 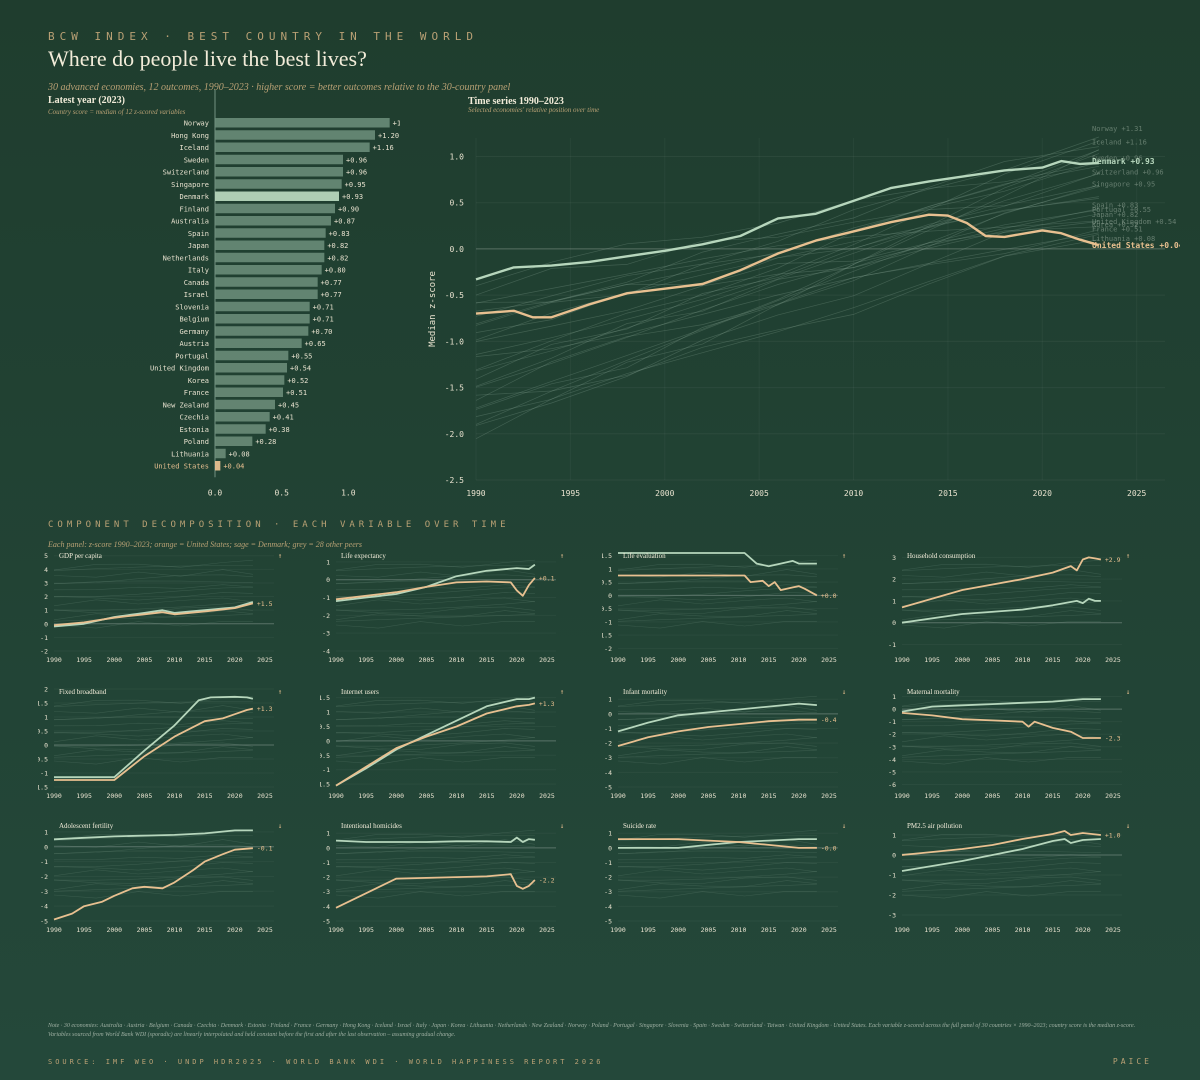 I want to click on panel-us-end-label: +2.9, so click(x=1113, y=560).